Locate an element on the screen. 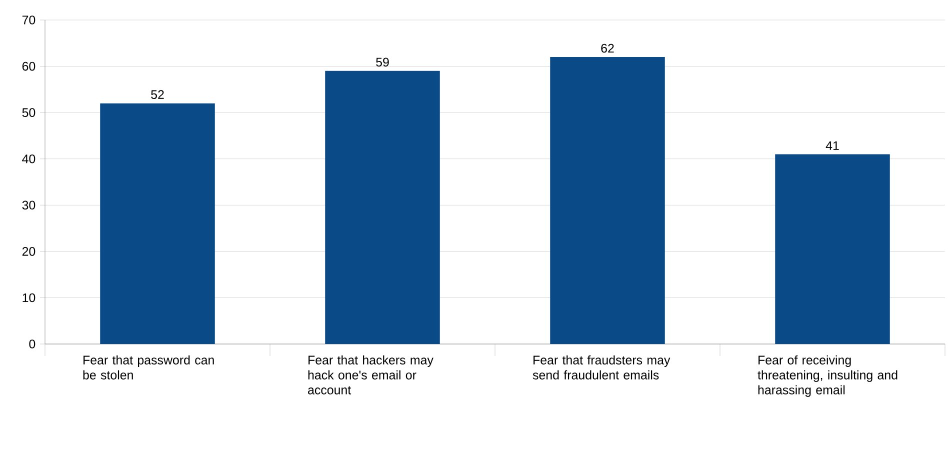  data-label: 52 is located at coordinates (157, 94).